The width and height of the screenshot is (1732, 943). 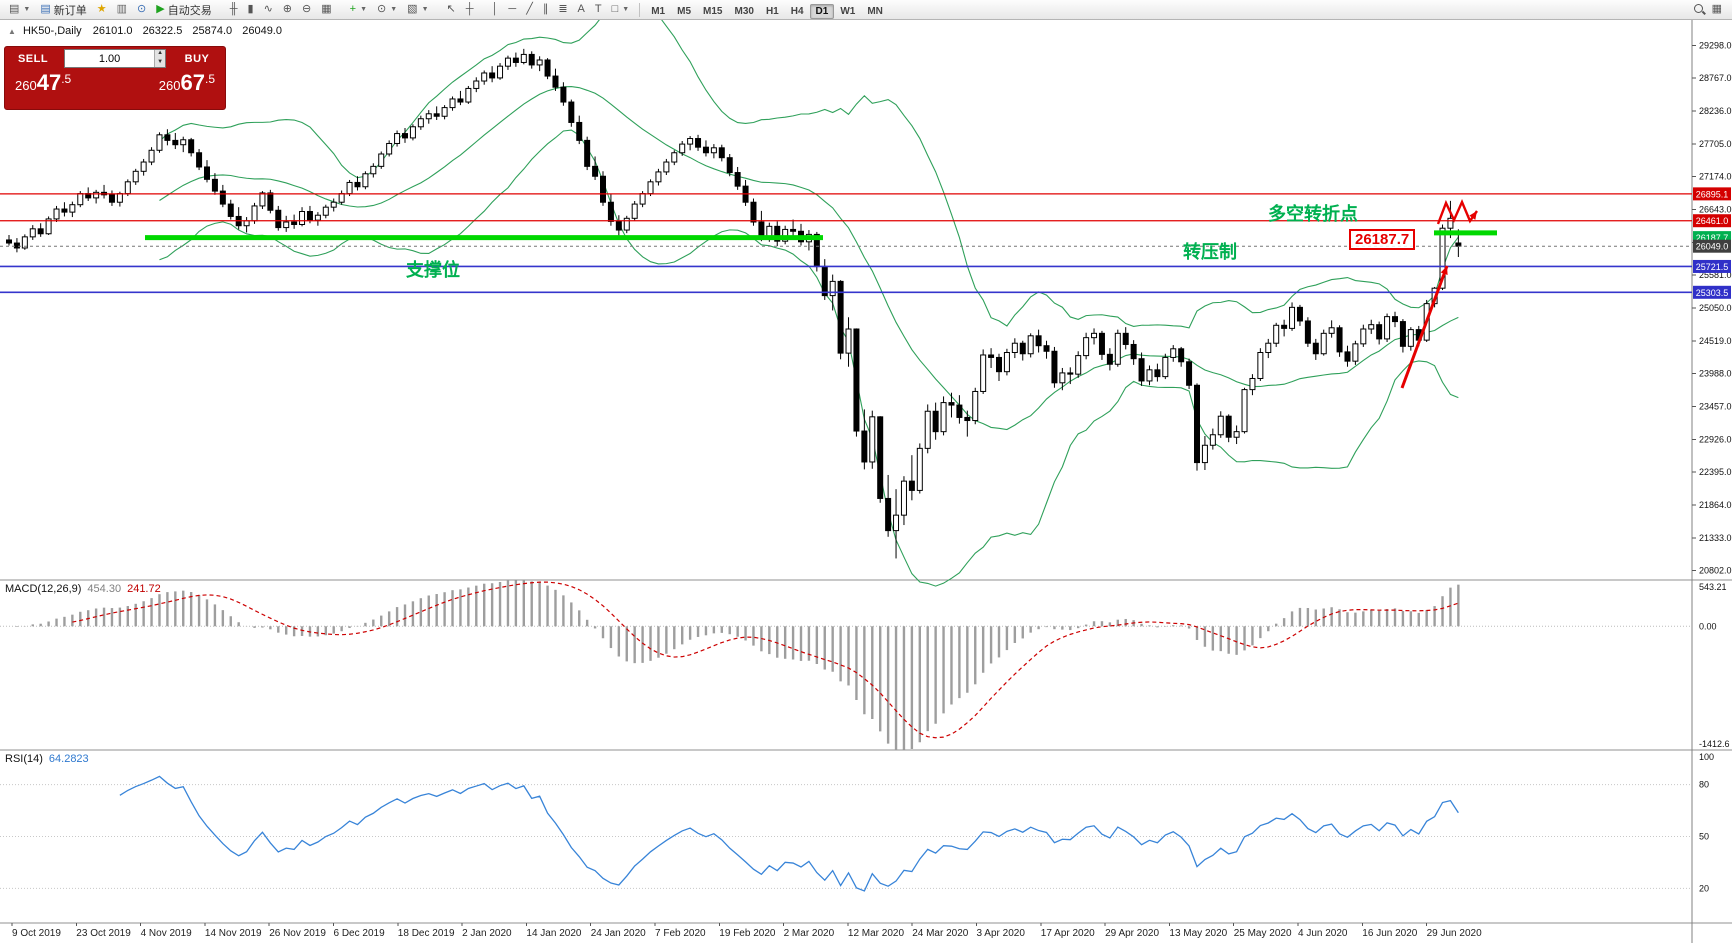 I want to click on volume-increase-button: ▲, so click(x=160, y=53).